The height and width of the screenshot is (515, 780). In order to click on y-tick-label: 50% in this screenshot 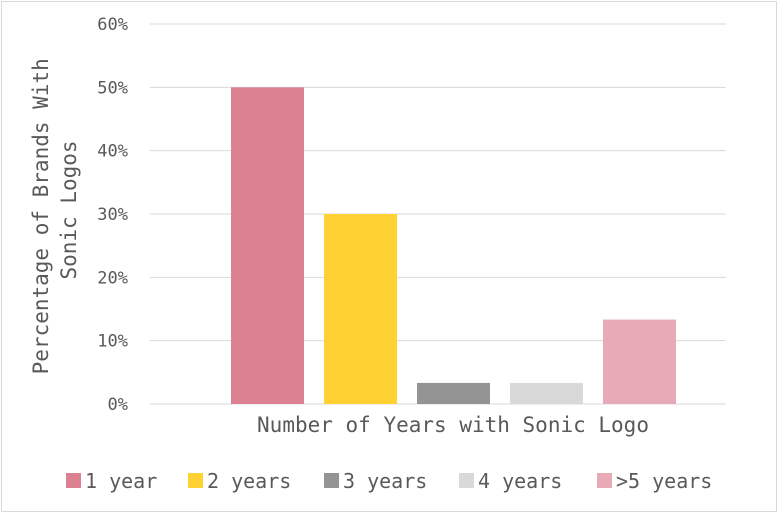, I will do `click(112, 88)`.